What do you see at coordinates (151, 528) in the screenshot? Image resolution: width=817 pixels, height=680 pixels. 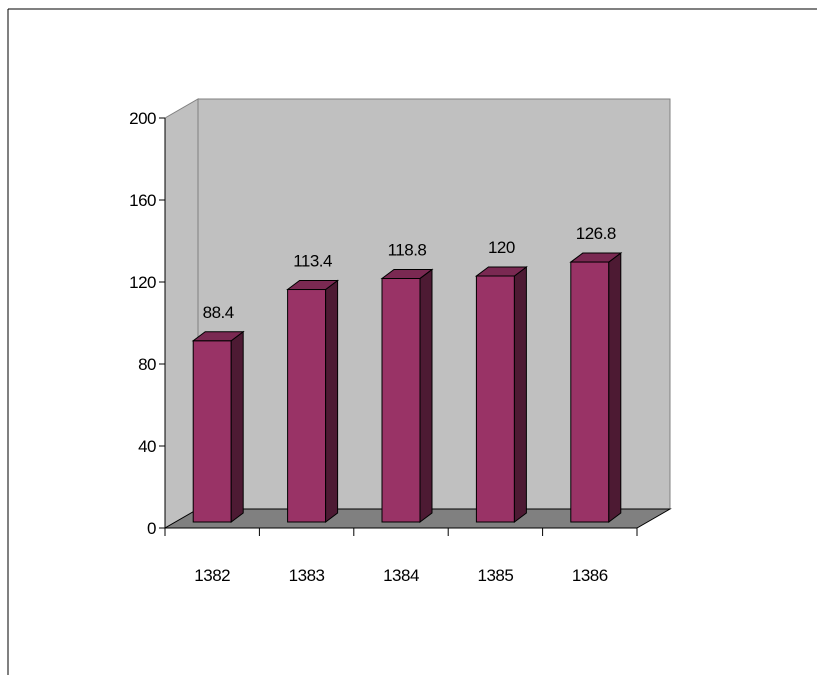 I see `y-tick-label: 0` at bounding box center [151, 528].